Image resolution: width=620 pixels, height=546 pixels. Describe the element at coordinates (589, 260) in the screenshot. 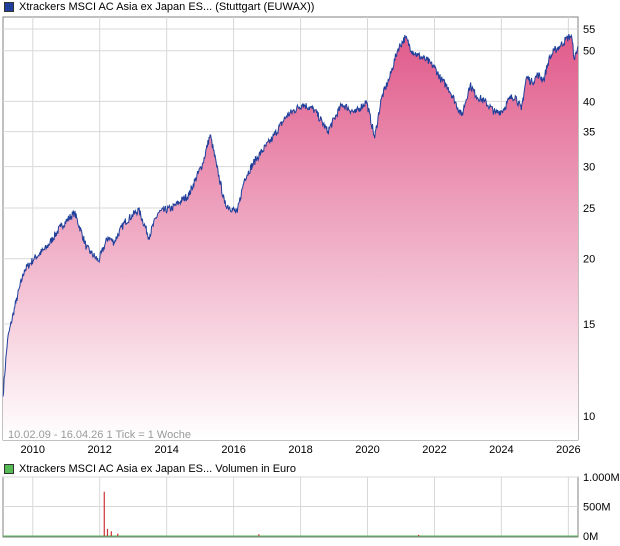

I see `price-y-tick-label: 20` at that location.